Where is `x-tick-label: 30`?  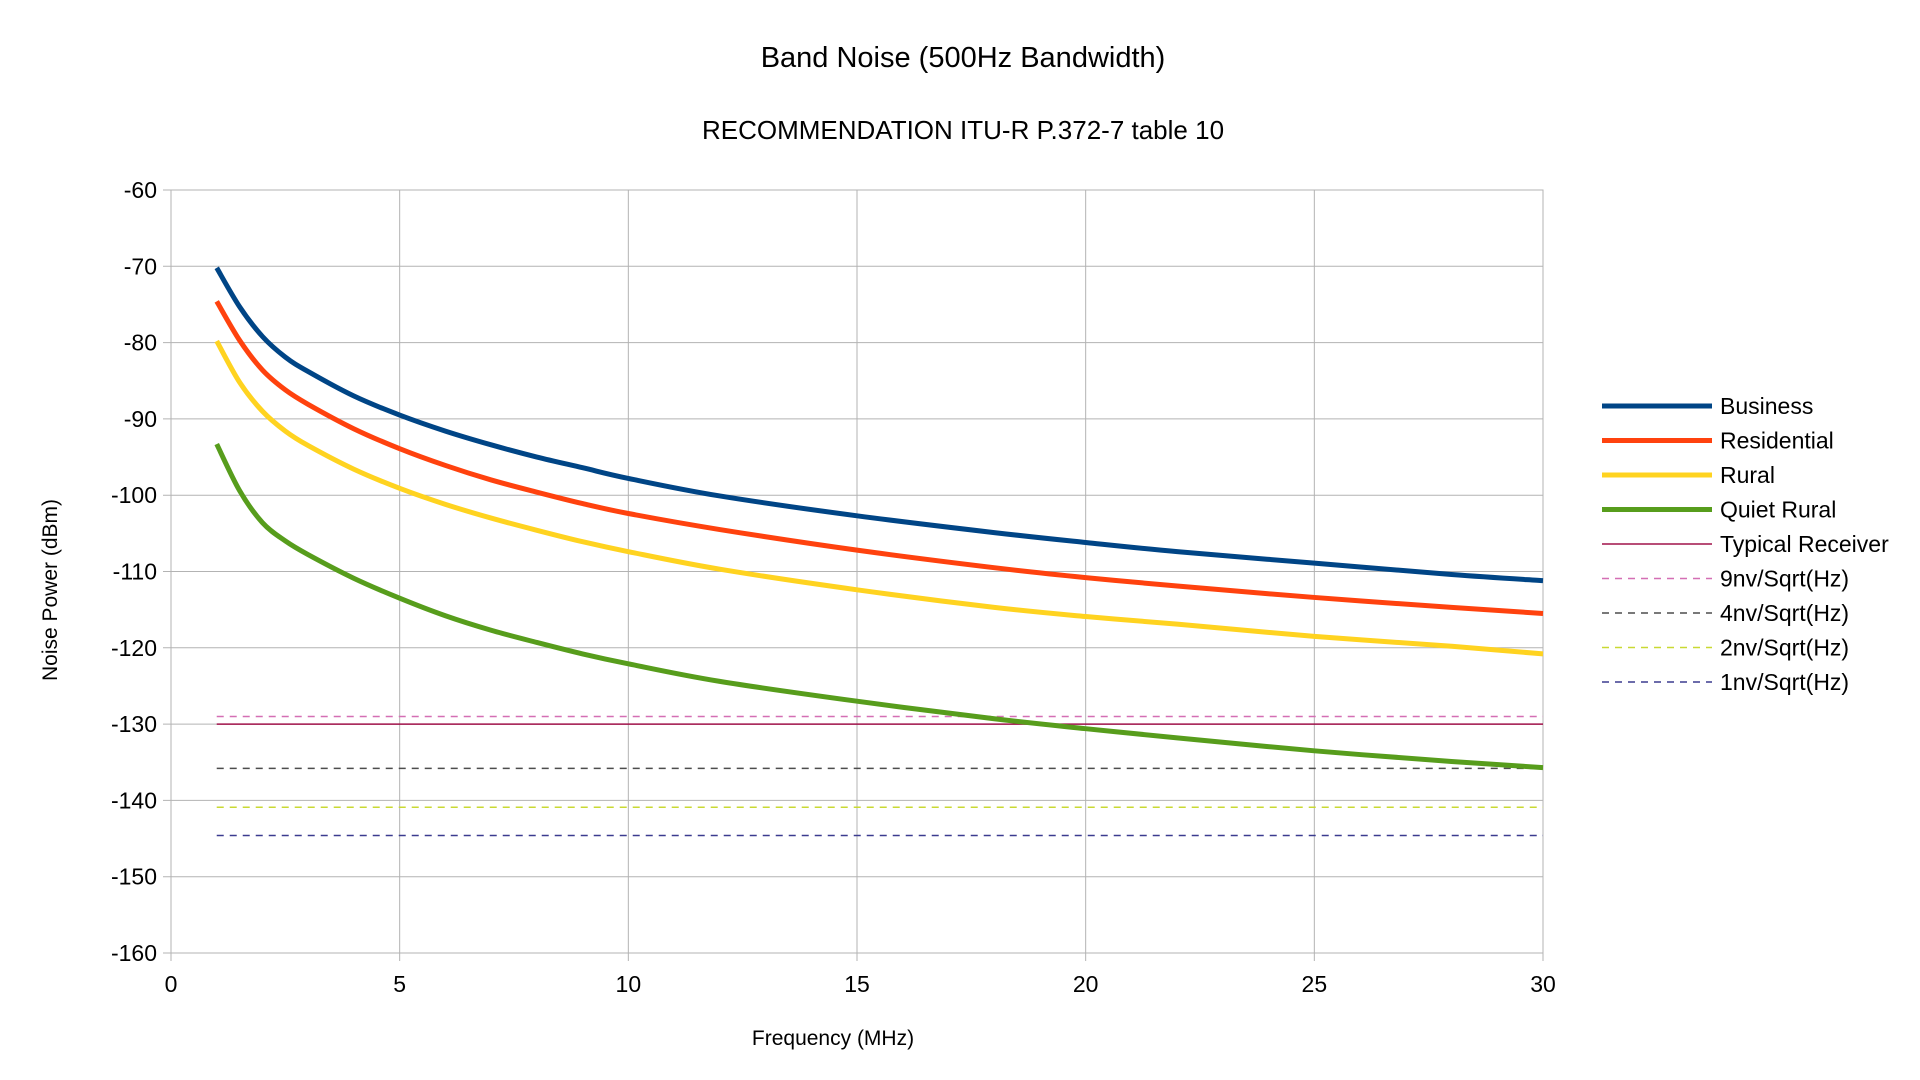 x-tick-label: 30 is located at coordinates (1543, 984).